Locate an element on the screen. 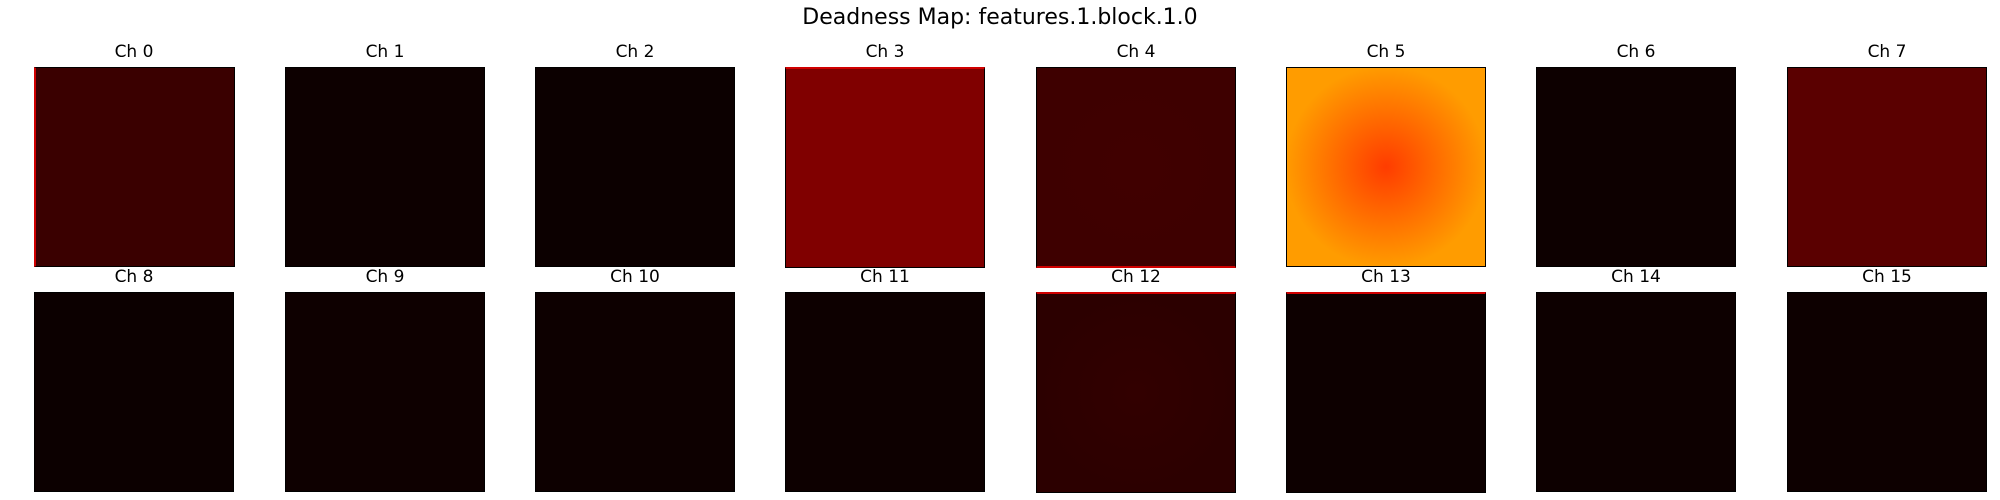  figure-title: Deadness Map: features.1.block.1.0 is located at coordinates (1000, 17).